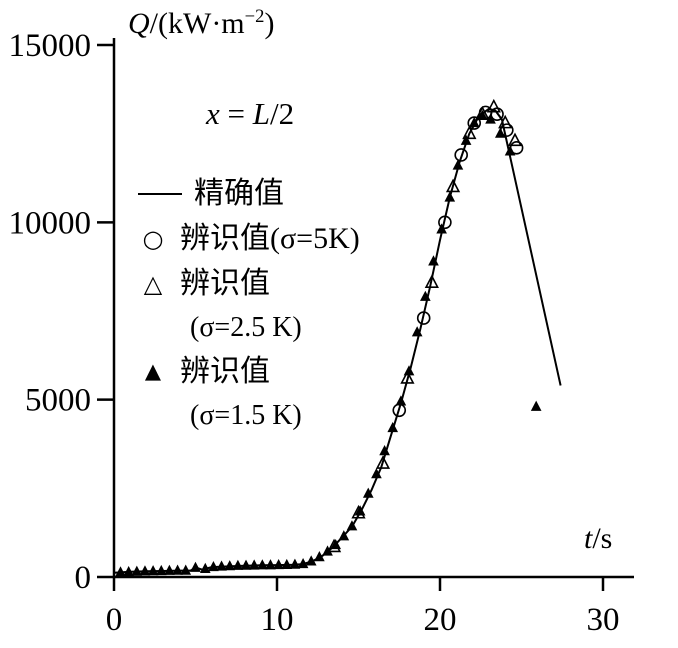 This screenshot has height=648, width=678. I want to click on position-annotation: x = L/2, so click(250, 114).